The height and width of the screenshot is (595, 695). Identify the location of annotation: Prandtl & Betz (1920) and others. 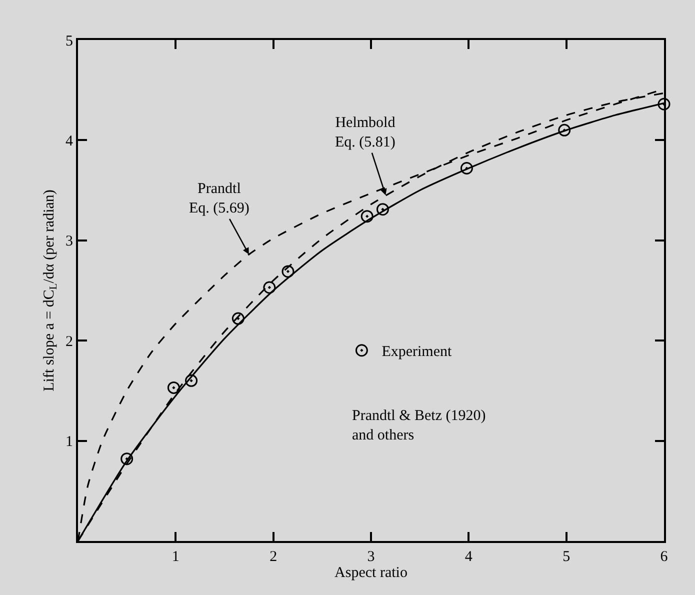
(419, 426).